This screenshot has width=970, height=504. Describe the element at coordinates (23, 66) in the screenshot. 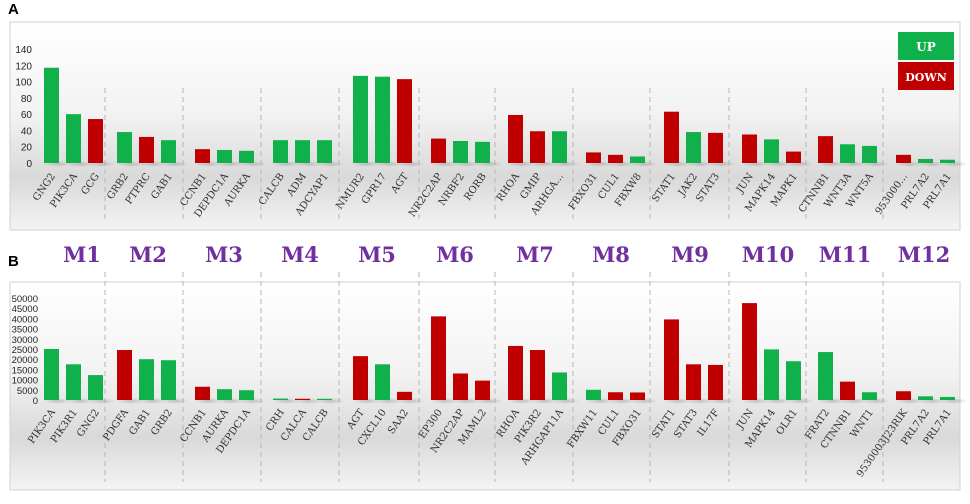

I see `y-tick-label: 120` at that location.